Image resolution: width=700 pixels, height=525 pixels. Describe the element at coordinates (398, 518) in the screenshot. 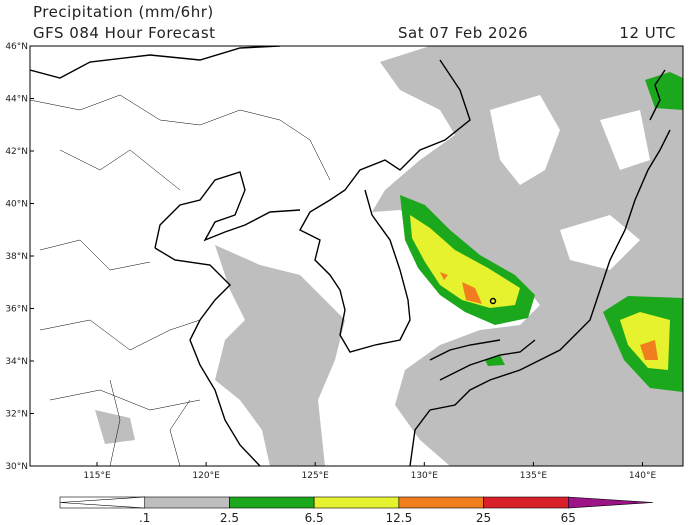

I see `colorbar-label: 12.5` at that location.